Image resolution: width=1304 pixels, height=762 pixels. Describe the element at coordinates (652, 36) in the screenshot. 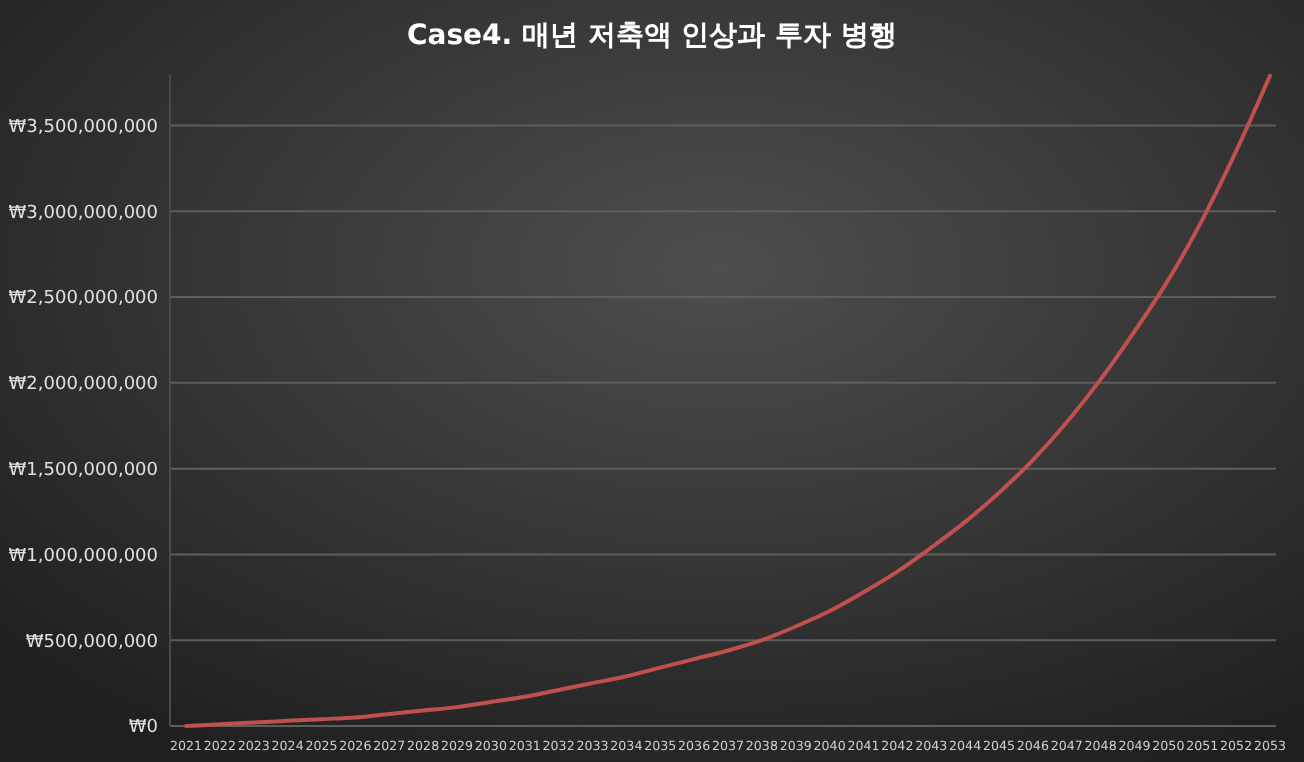

I see `chart-title: Case4. 매년 저축액 인상과 투자 병행` at that location.